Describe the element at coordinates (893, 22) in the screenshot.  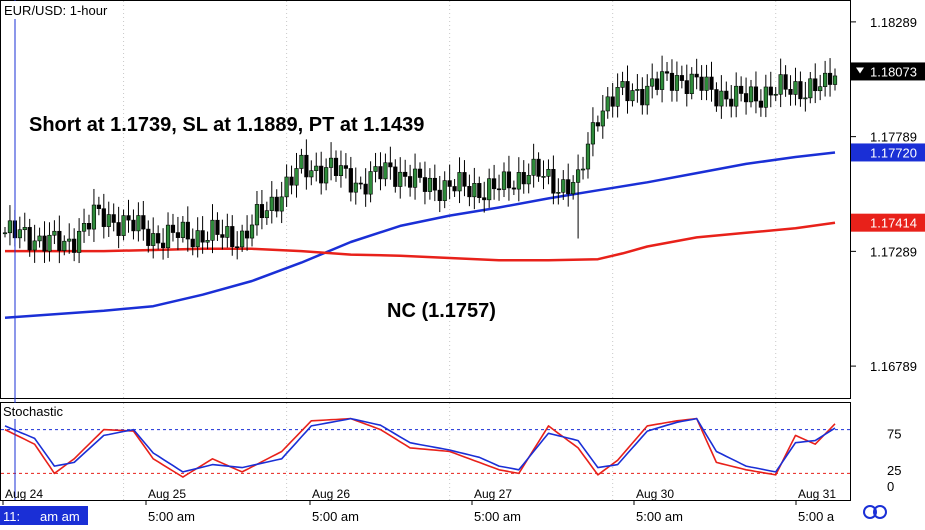
I see `price-tick-label: 1.18289` at that location.